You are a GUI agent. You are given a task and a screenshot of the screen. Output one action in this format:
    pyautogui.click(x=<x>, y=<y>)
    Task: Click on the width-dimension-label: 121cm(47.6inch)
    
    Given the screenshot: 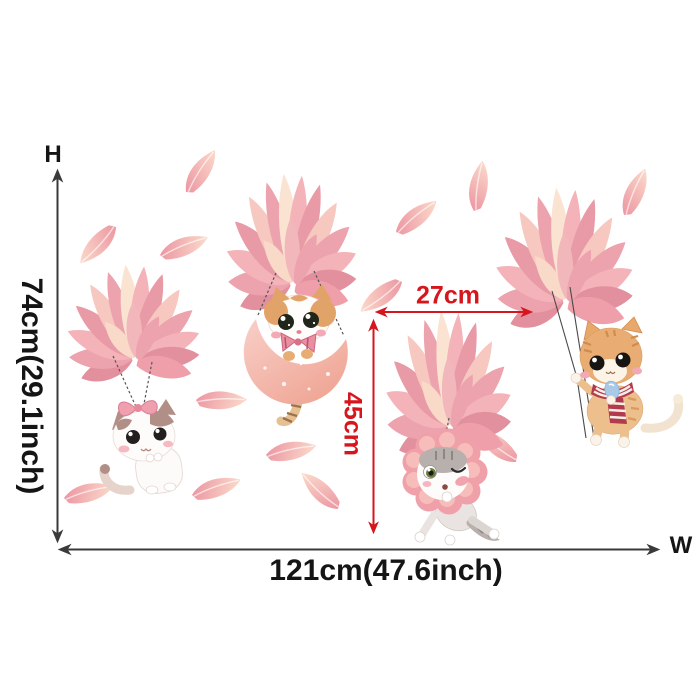 What is the action you would take?
    pyautogui.click(x=386, y=570)
    